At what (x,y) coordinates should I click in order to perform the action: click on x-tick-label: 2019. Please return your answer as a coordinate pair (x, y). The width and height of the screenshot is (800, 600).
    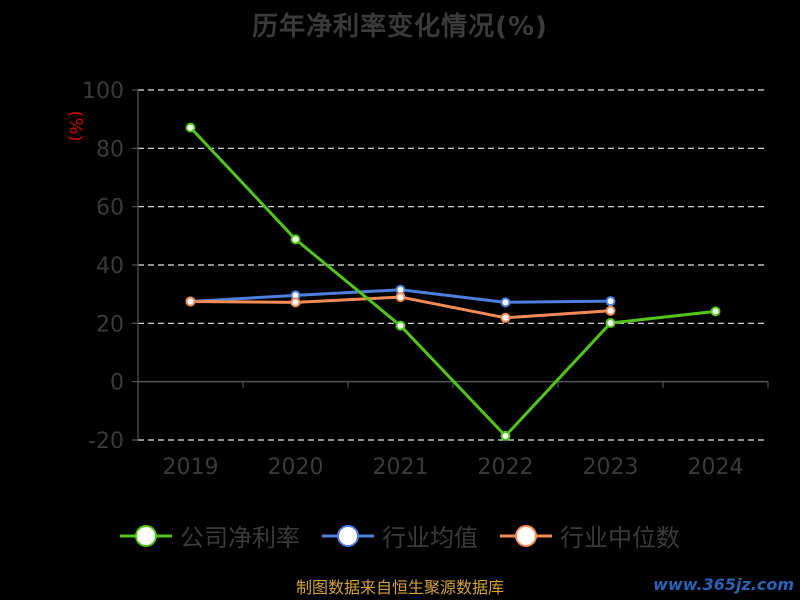
    Looking at the image, I should click on (191, 467).